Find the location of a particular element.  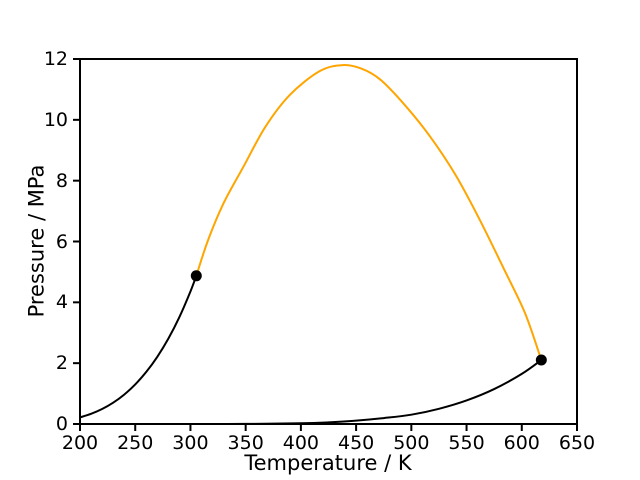

y-tick-label: 12 is located at coordinates (55, 59).